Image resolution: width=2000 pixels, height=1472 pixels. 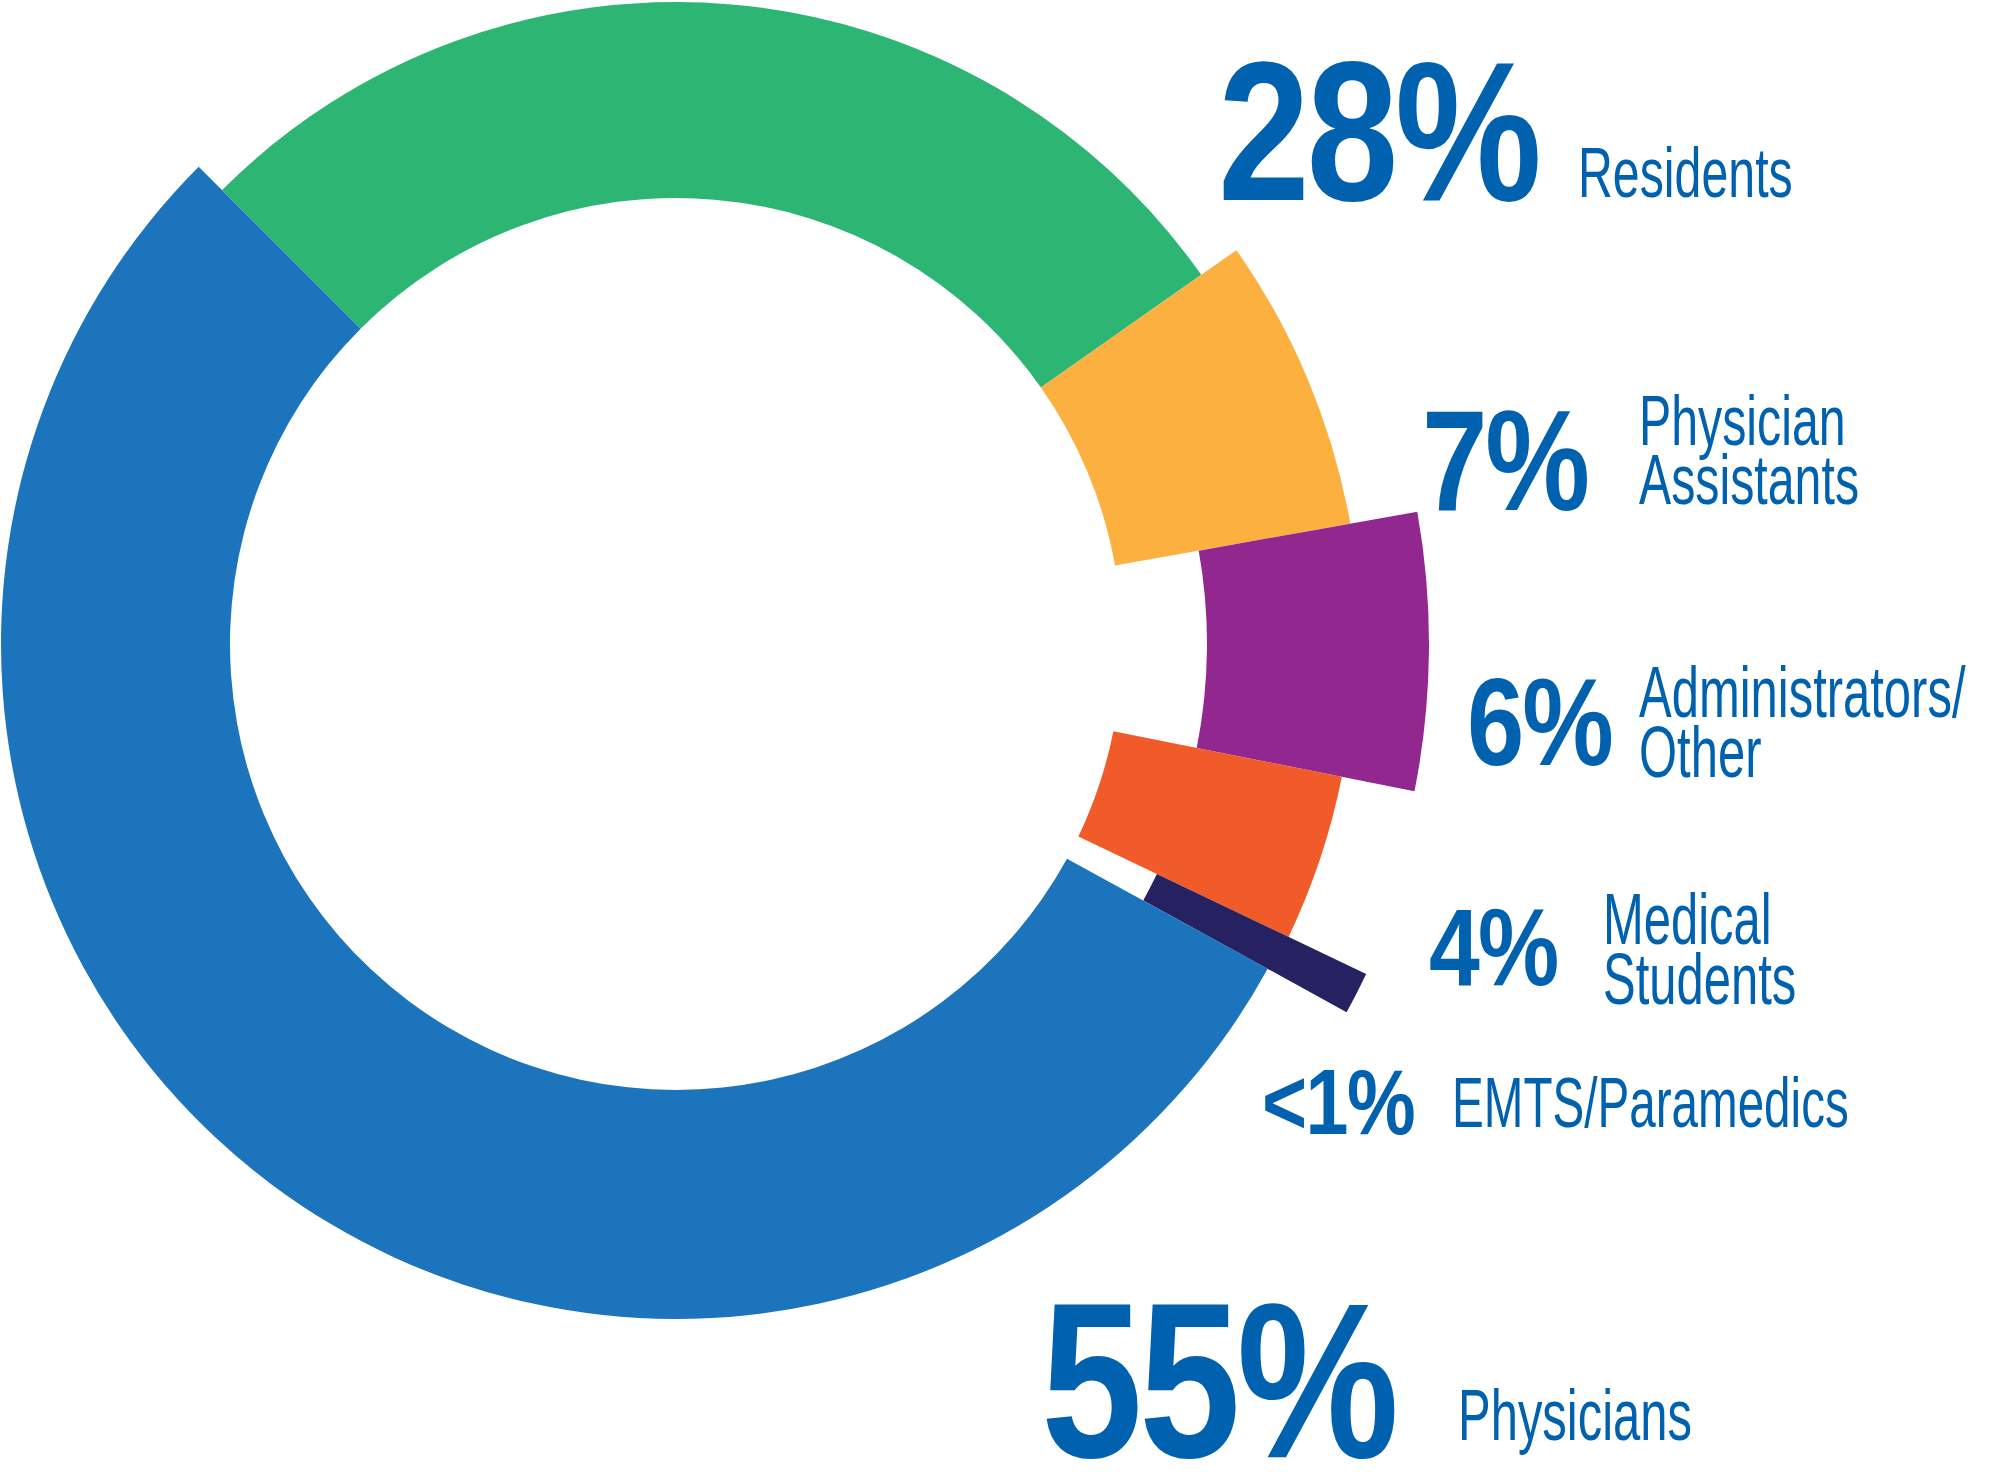 What do you see at coordinates (1749, 449) in the screenshot?
I see `slice-label: Physician Assistants` at bounding box center [1749, 449].